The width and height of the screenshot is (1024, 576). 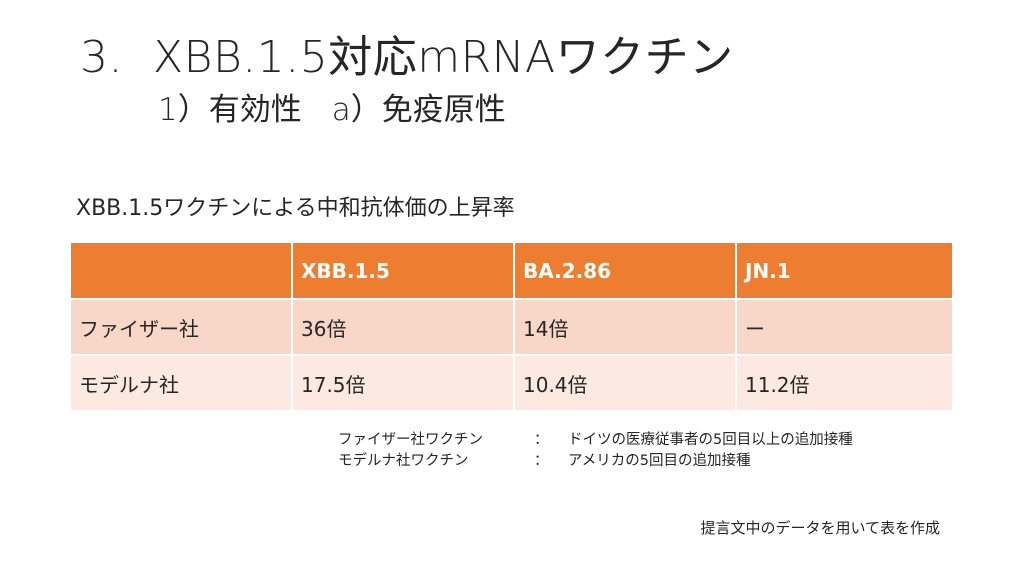 I want to click on slide-subtitle: 1）有効性 a）免疫原性, so click(x=332, y=110).